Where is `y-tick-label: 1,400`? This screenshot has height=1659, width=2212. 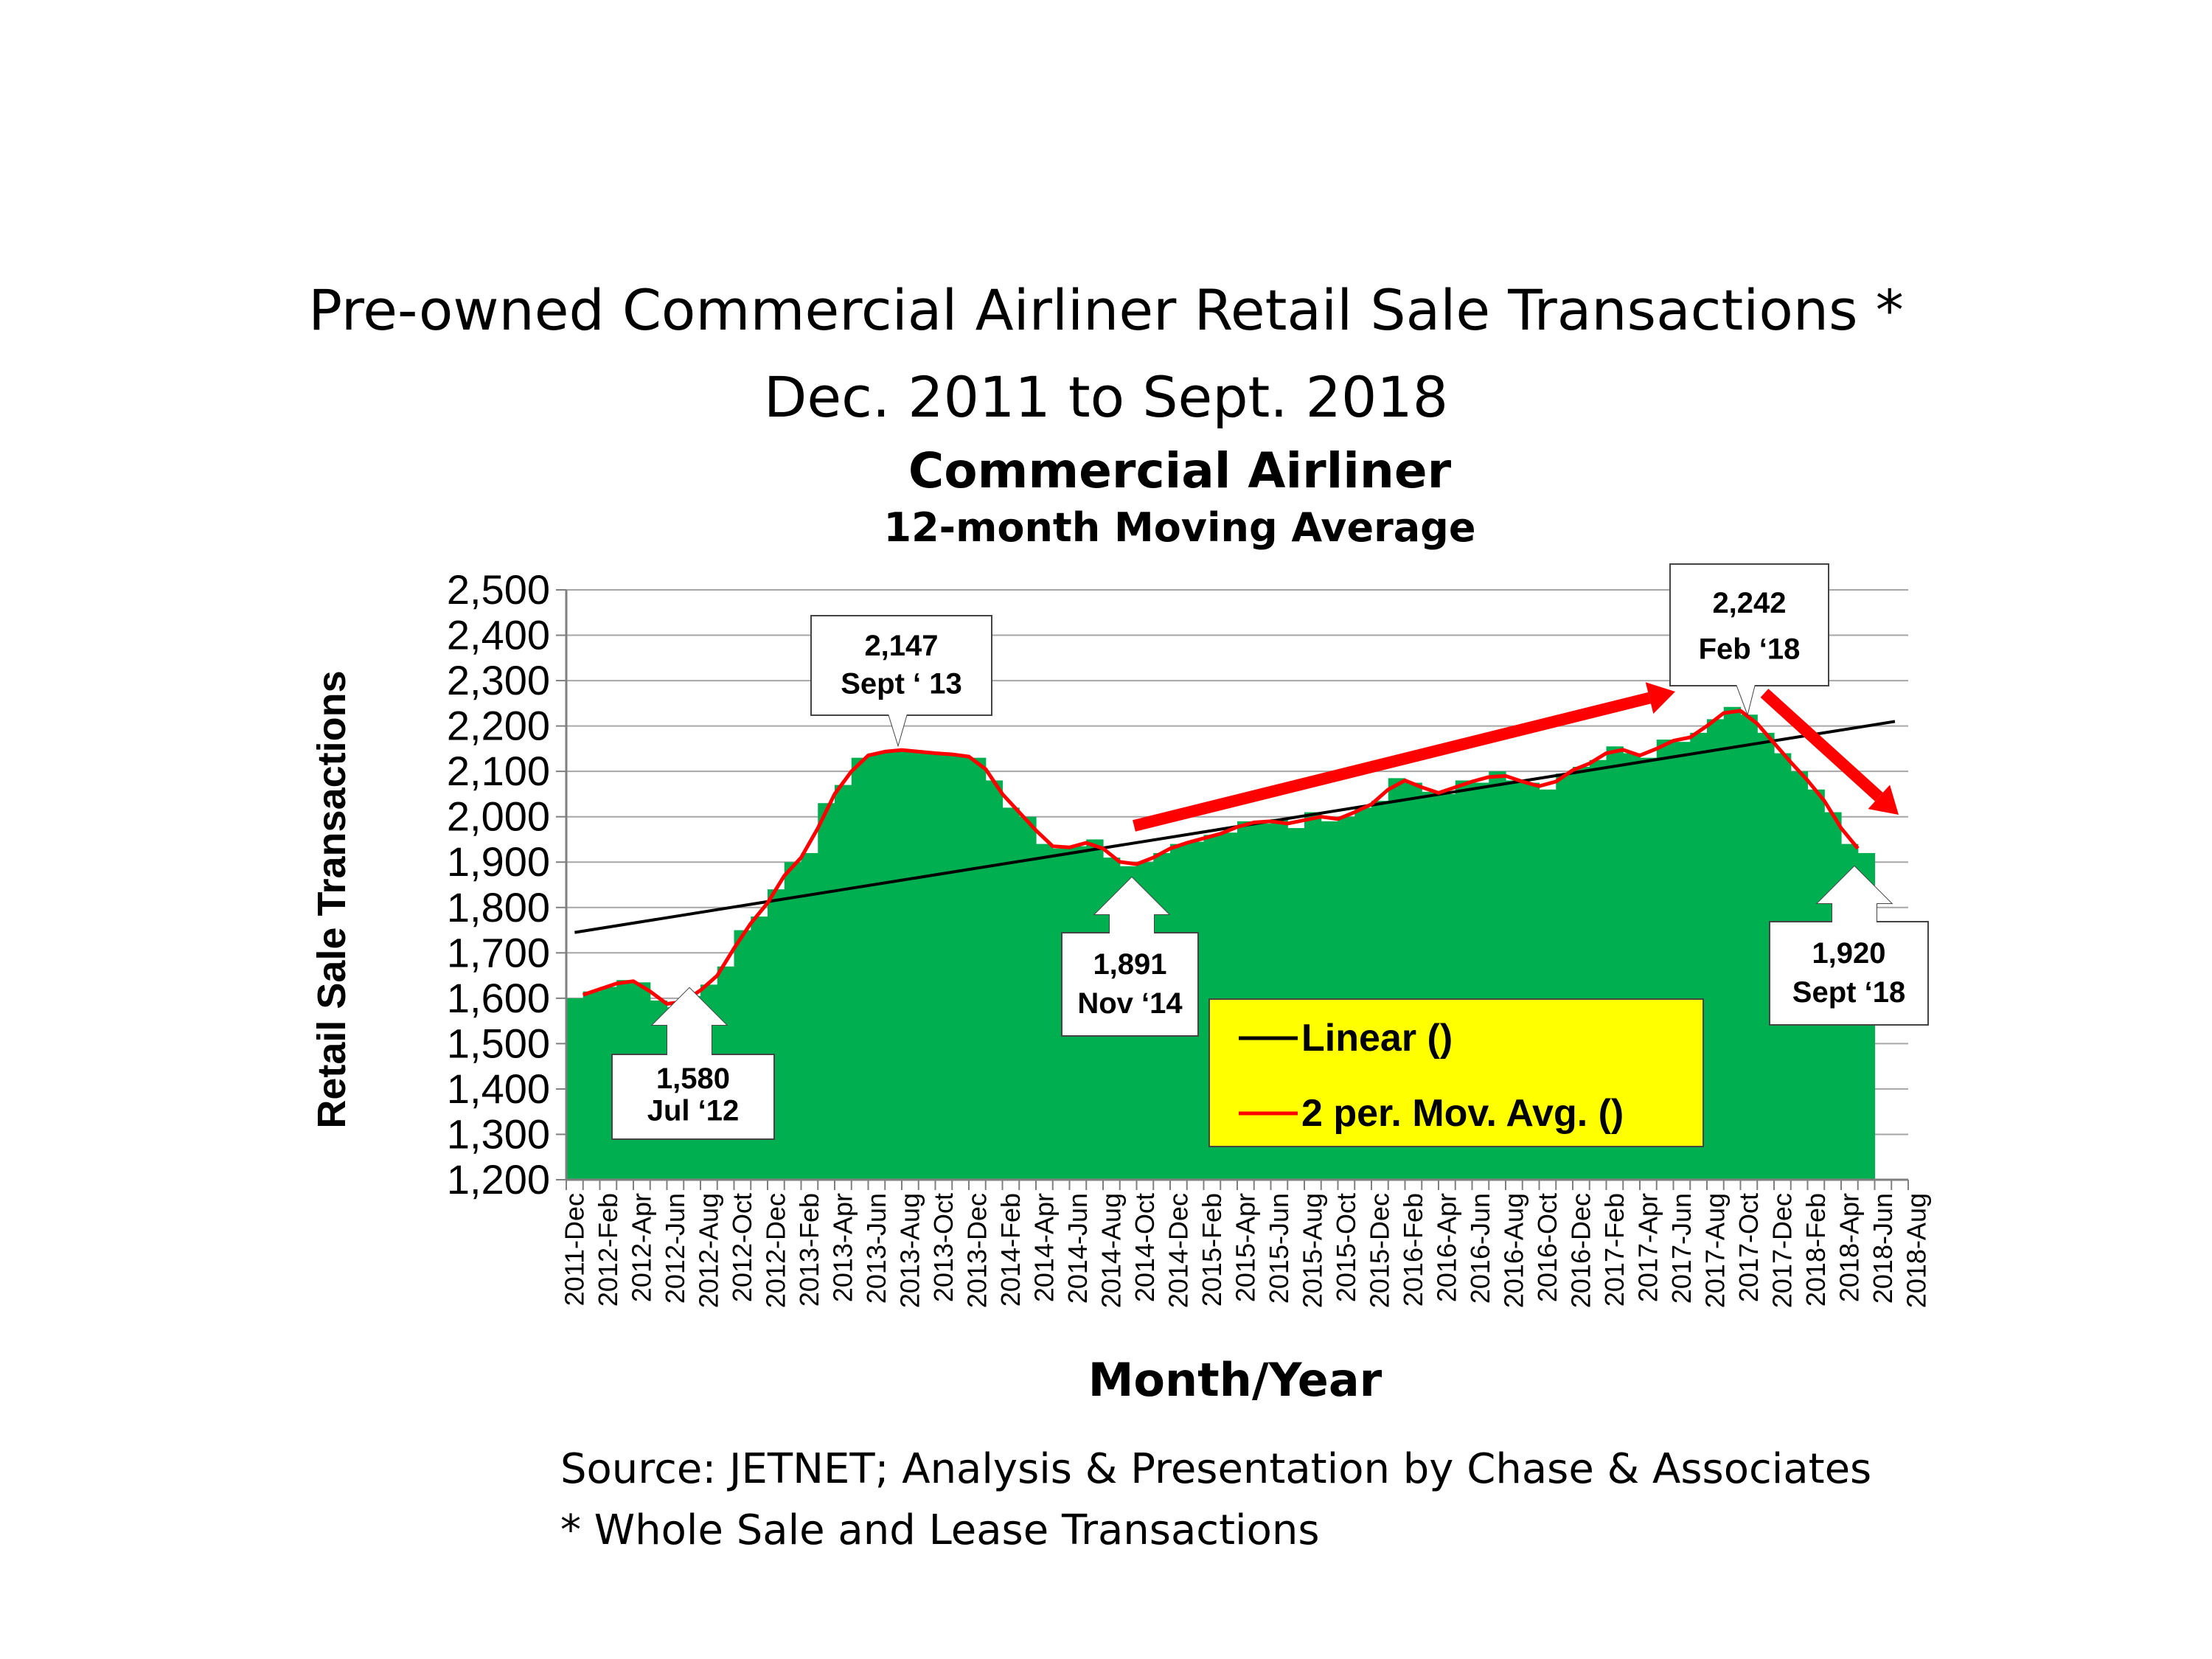 y-tick-label: 1,400 is located at coordinates (498, 1088).